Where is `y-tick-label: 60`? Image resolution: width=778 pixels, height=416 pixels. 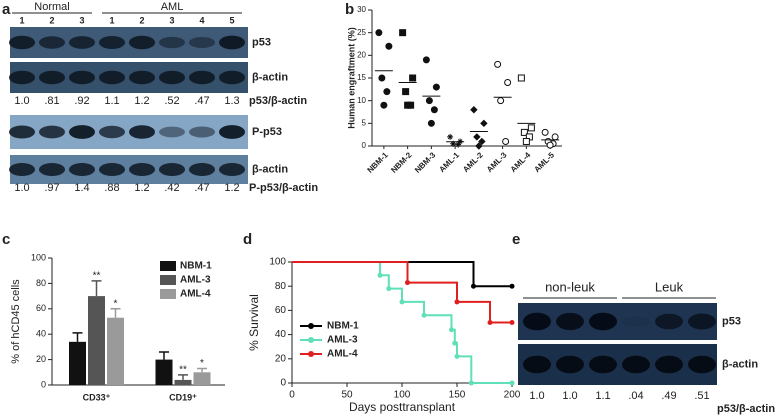
y-tick-label: 60 is located at coordinates (41, 308).